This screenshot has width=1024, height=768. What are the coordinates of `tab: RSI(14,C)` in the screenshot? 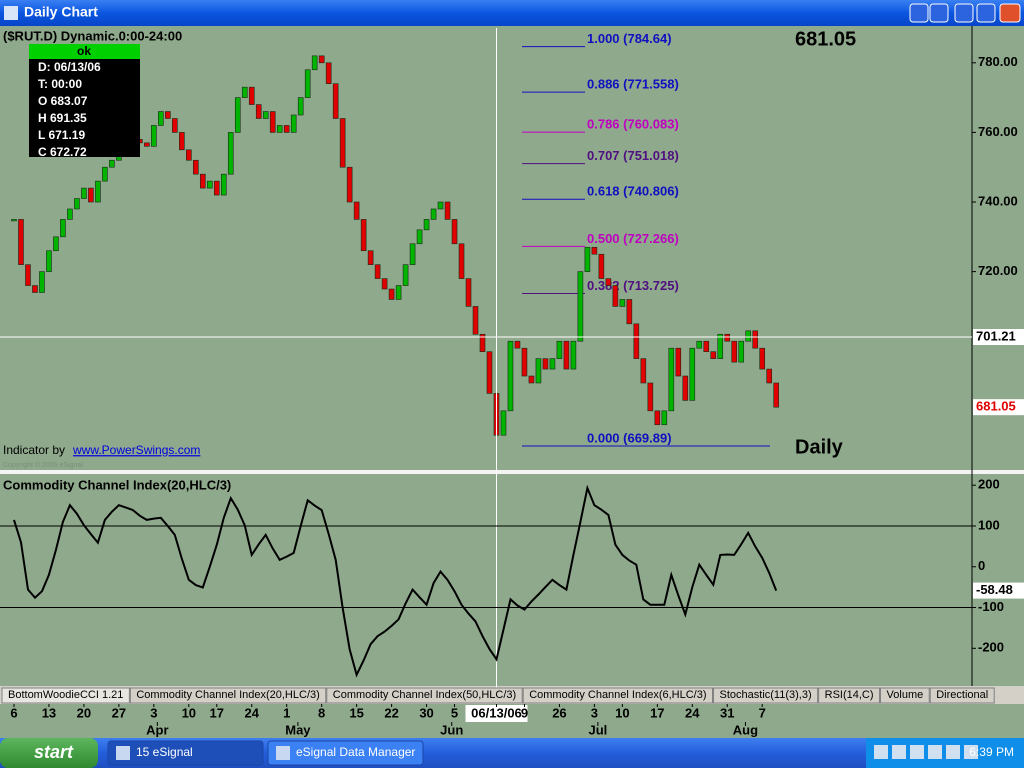 It's located at (849, 695).